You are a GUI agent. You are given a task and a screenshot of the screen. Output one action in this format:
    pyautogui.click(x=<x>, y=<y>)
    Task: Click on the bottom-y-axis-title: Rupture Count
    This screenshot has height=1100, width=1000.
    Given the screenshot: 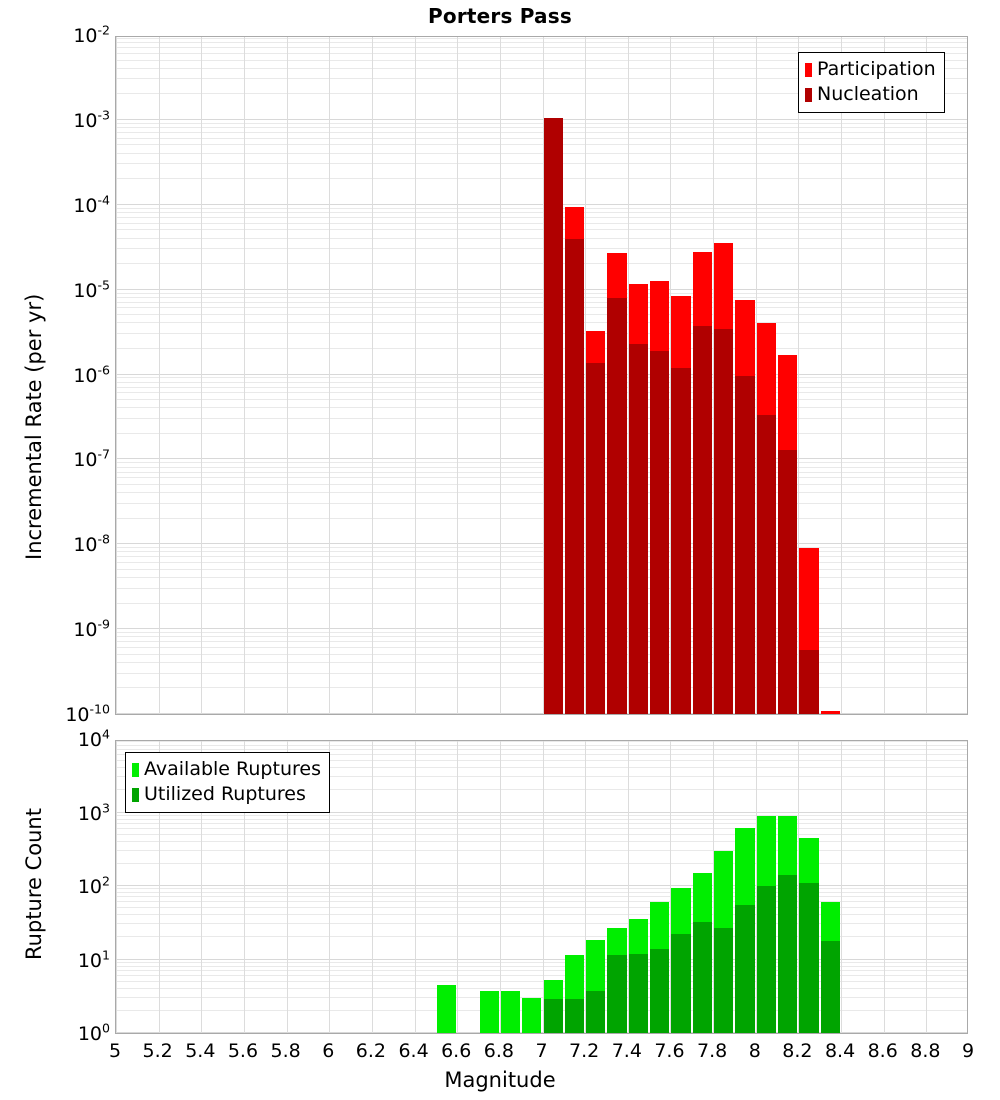 What is the action you would take?
    pyautogui.click(x=34, y=884)
    